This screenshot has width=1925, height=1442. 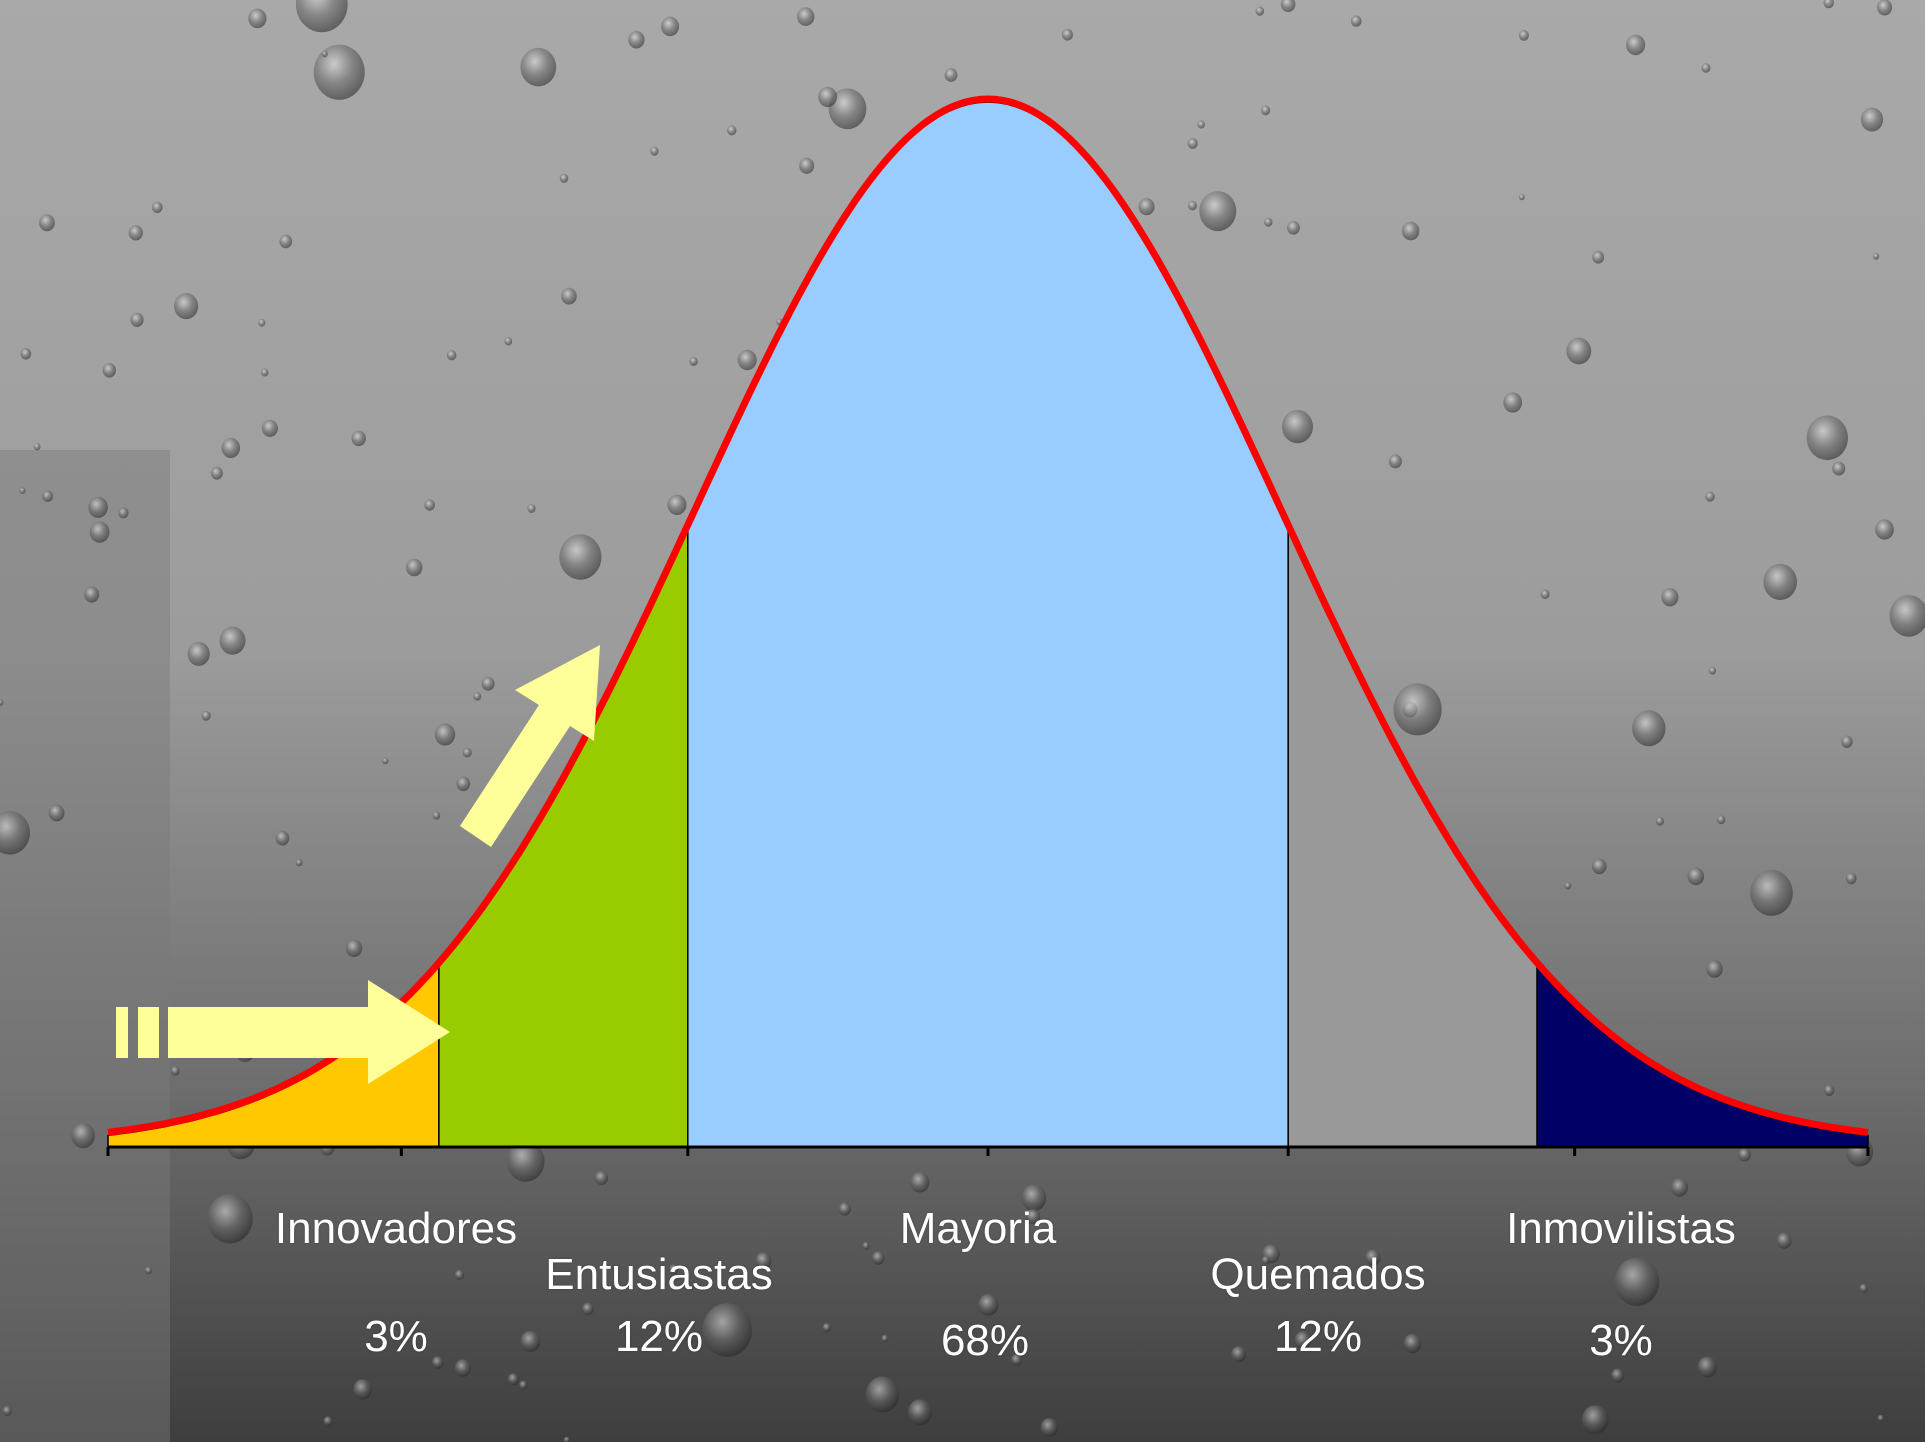 I want to click on segment-percent-entusiastas: 12%, so click(x=659, y=1336).